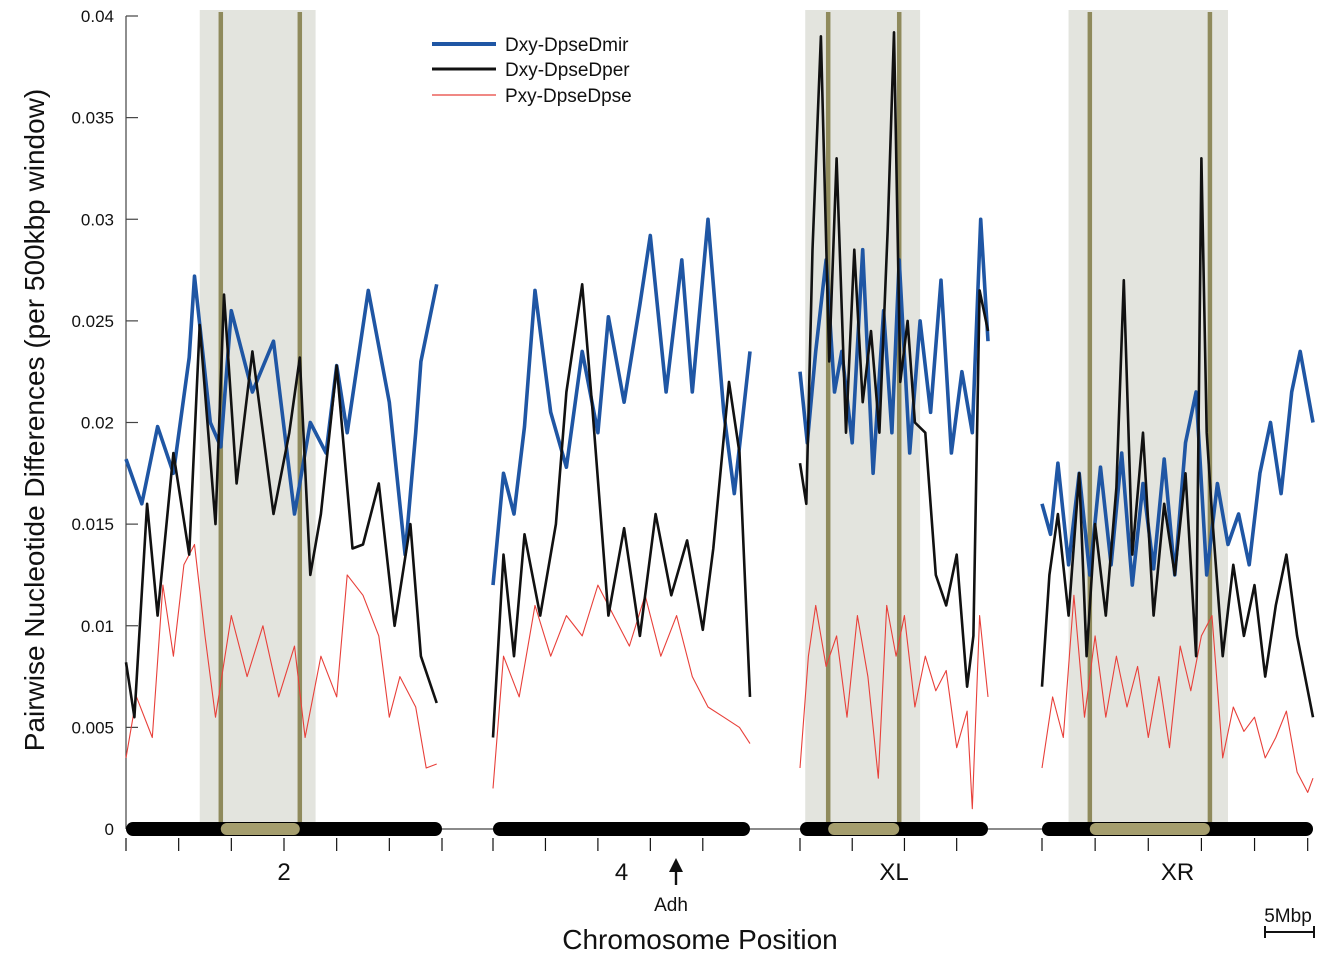  What do you see at coordinates (719, 854) in the screenshot?
I see `chromosome-bars: 2 4 XL XR` at bounding box center [719, 854].